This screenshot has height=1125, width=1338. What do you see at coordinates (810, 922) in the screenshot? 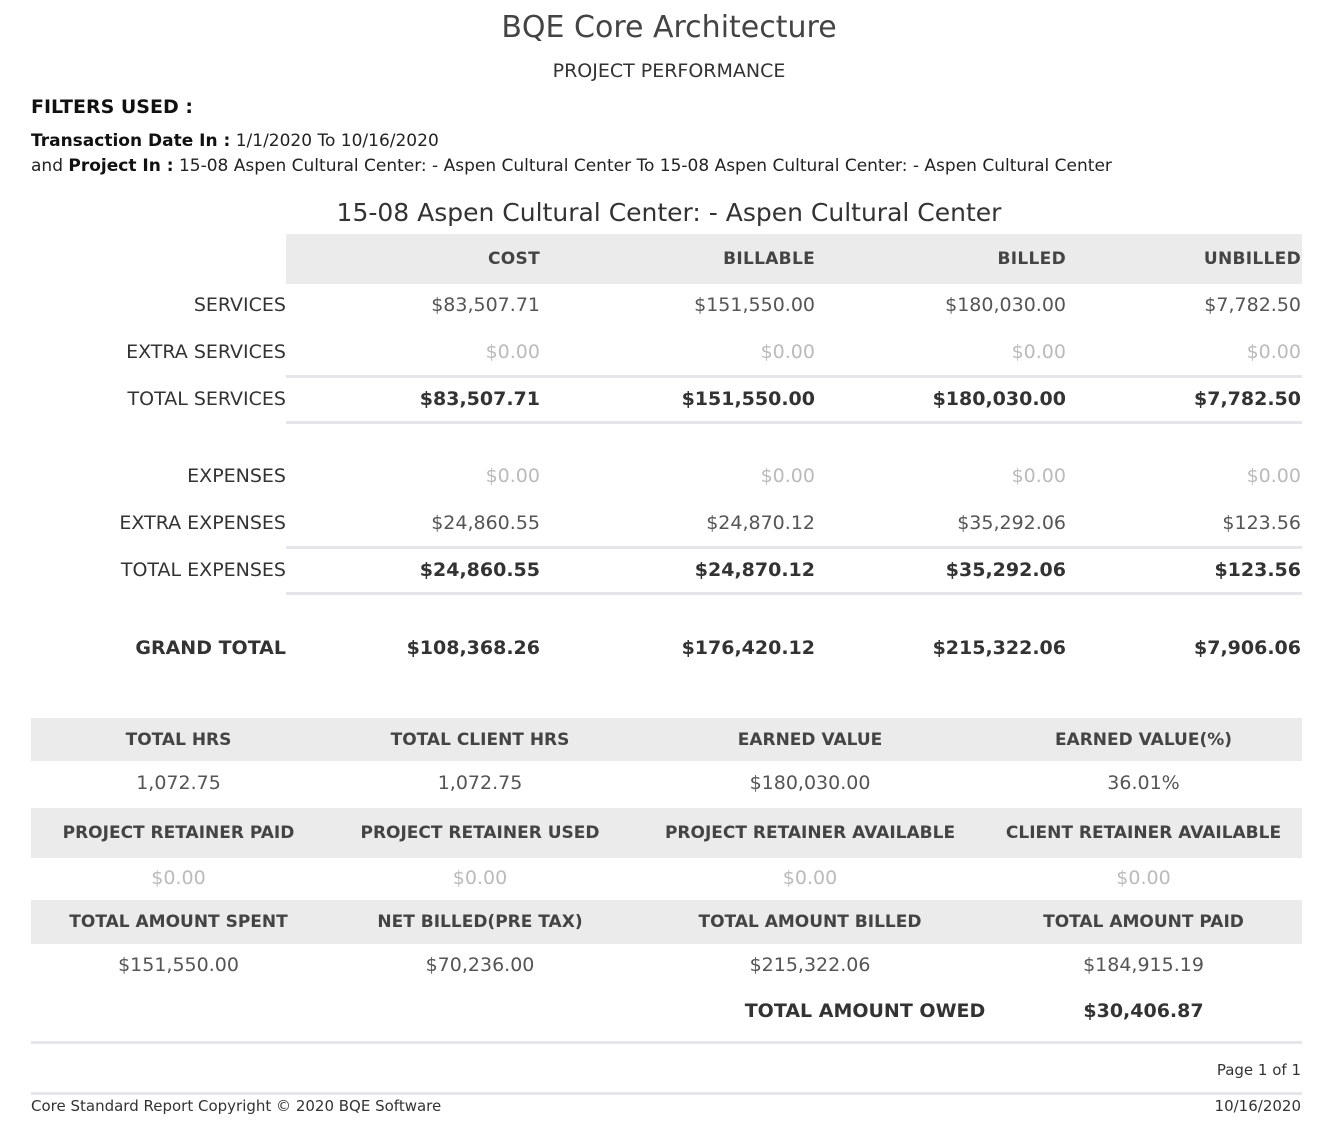
I see `stat-label-total-amount-billed: TOTAL AMOUNT BILLED` at bounding box center [810, 922].